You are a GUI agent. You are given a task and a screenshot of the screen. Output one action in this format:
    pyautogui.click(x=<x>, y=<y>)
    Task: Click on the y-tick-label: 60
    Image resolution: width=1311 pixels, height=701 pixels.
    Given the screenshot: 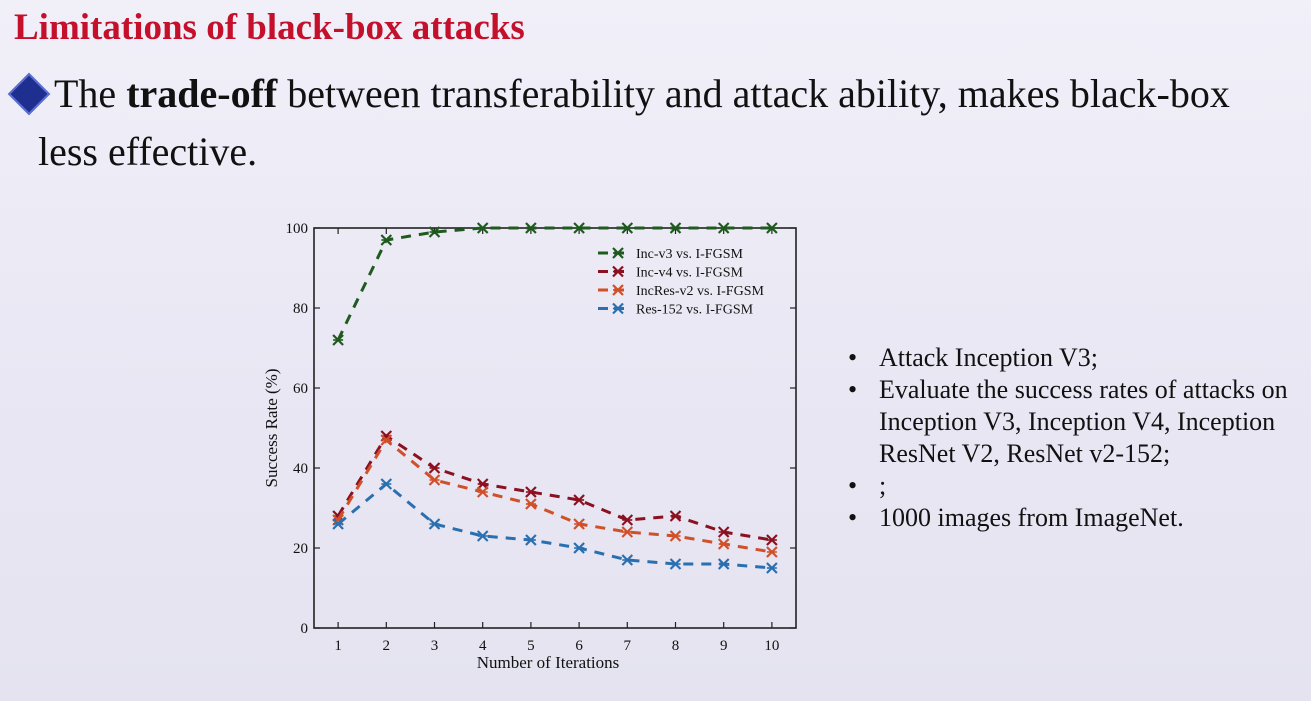 What is the action you would take?
    pyautogui.click(x=300, y=389)
    